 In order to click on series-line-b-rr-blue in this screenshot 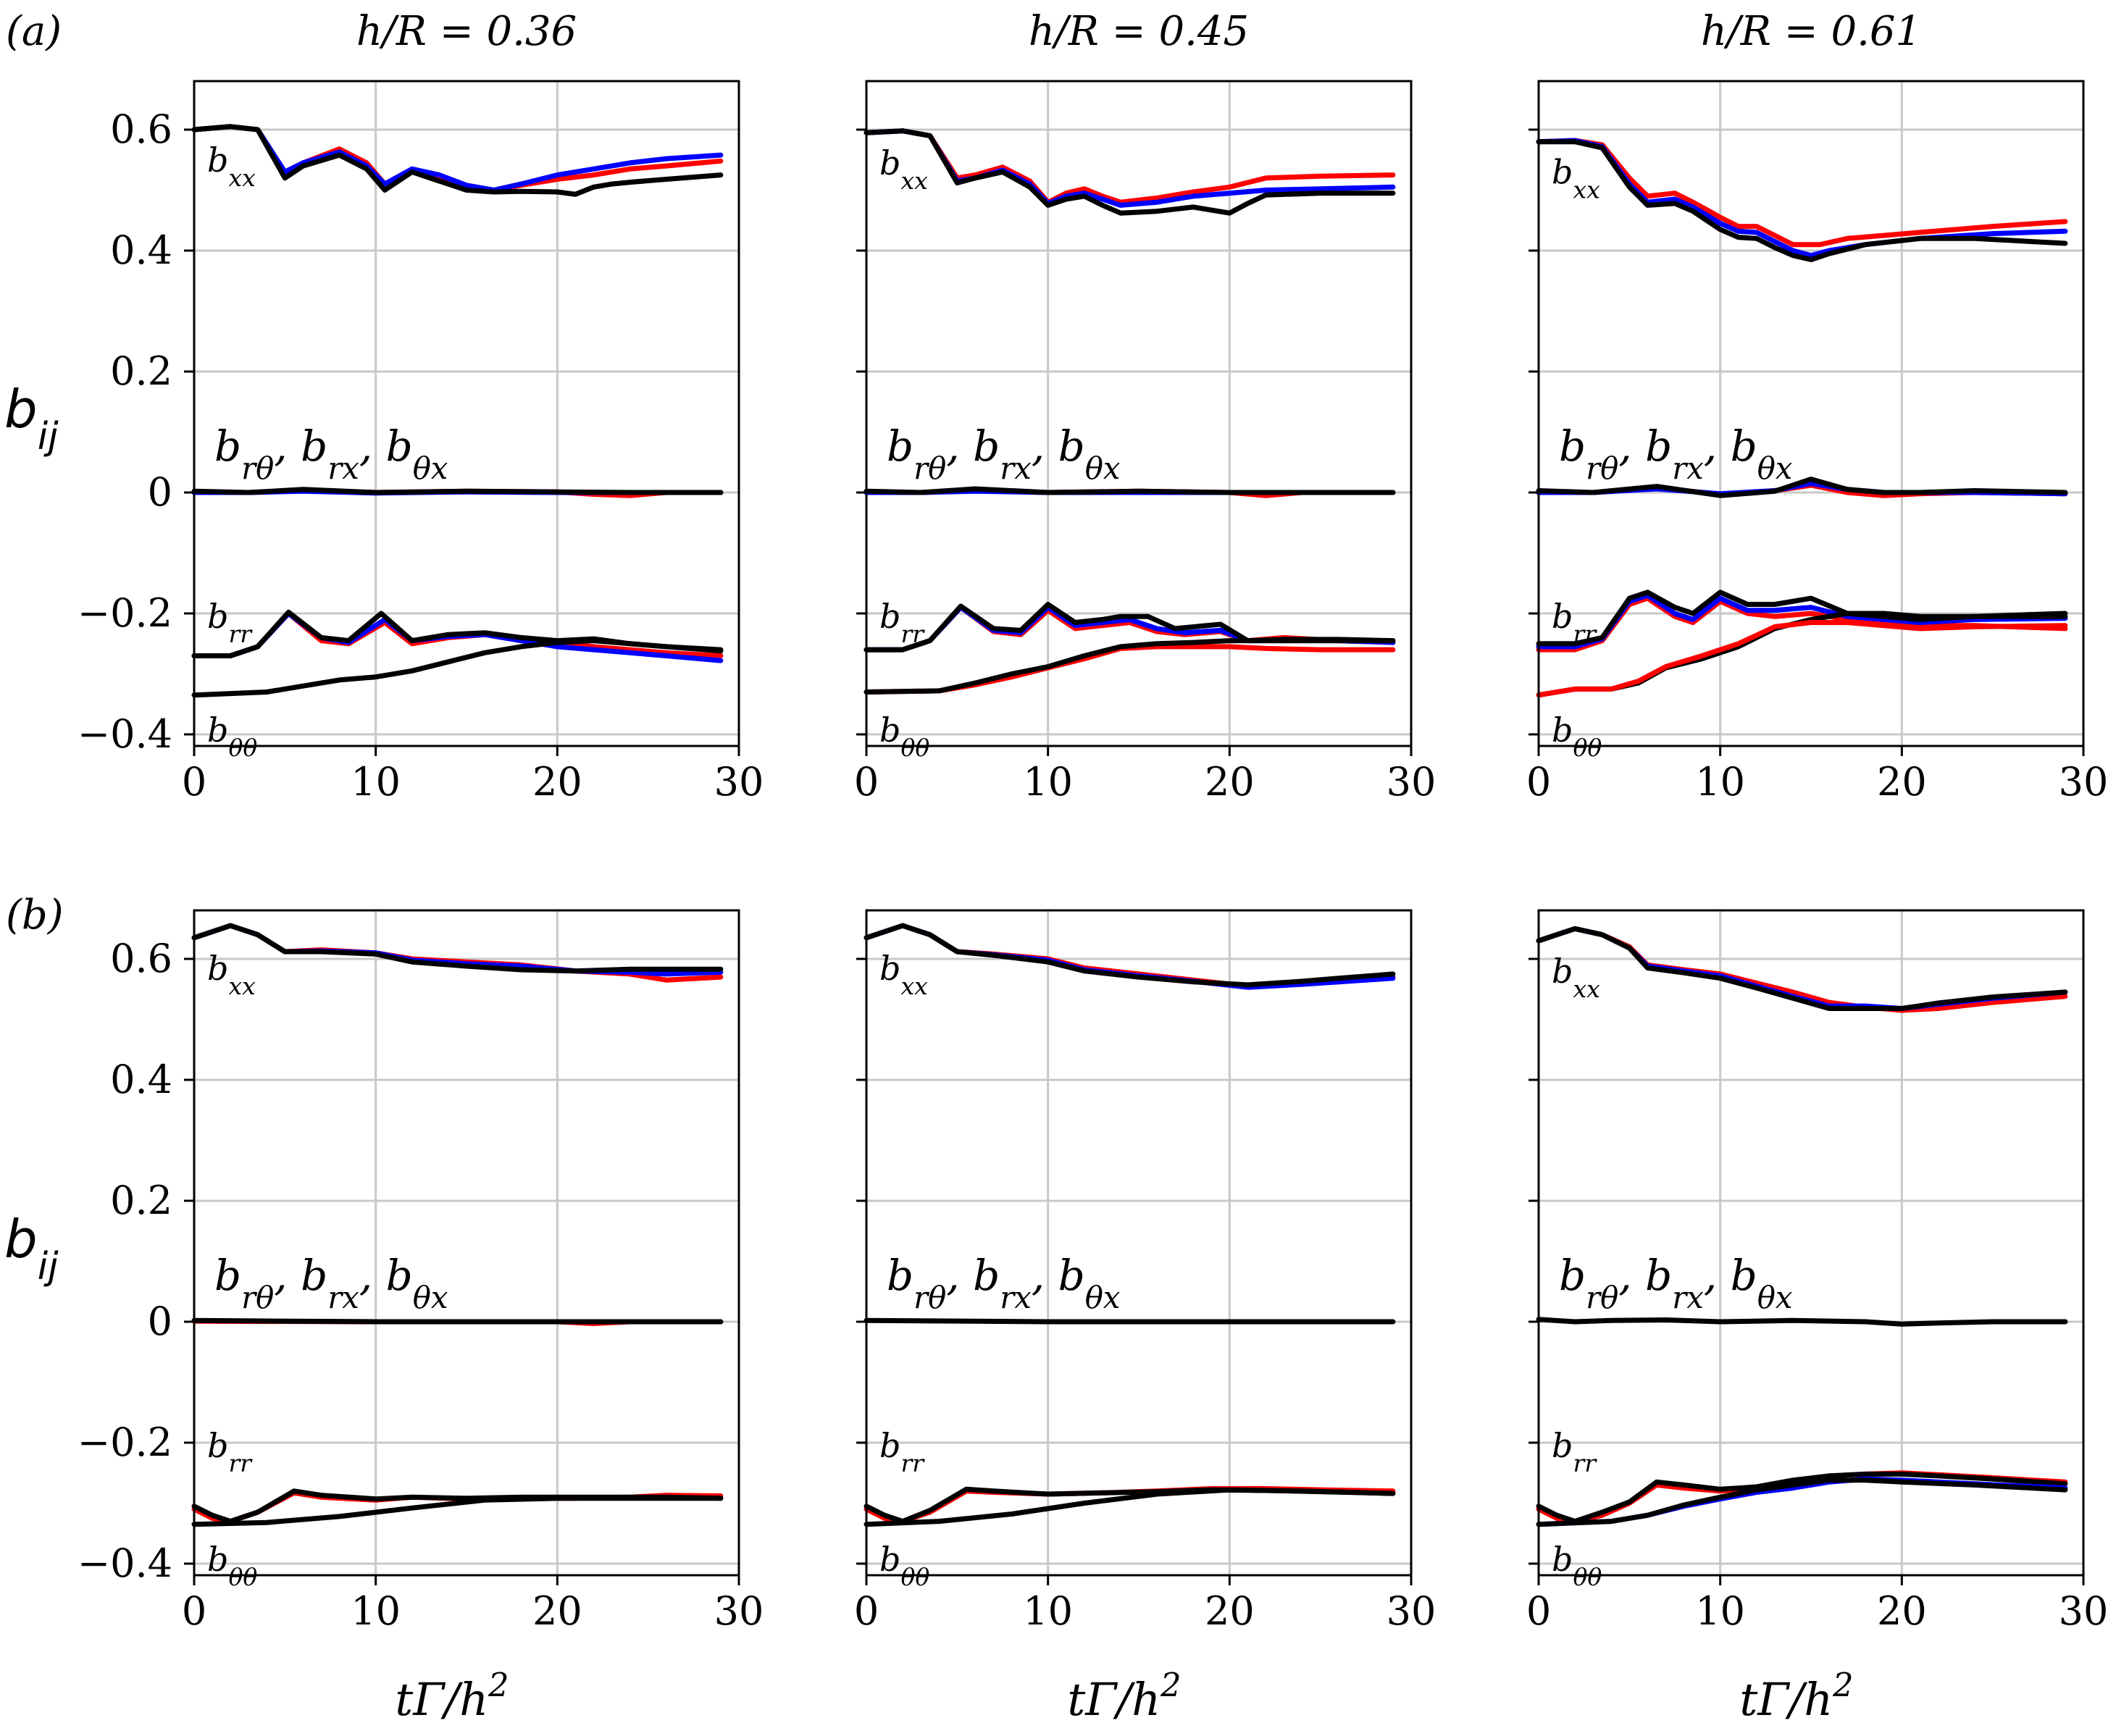, I will do `click(457, 637)`.